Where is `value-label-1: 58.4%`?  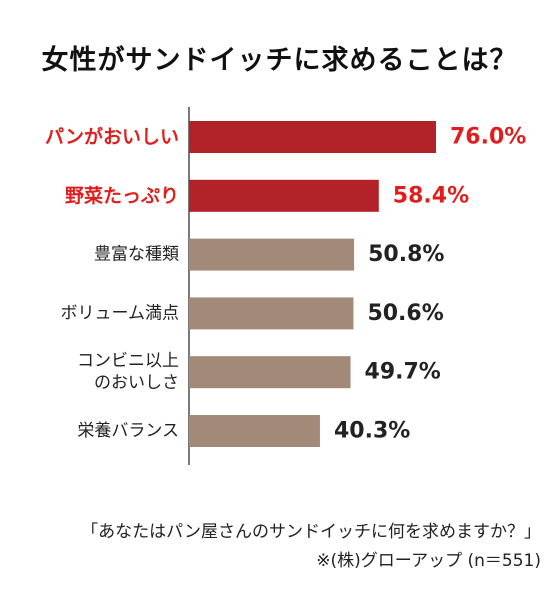 value-label-1: 58.4% is located at coordinates (431, 195).